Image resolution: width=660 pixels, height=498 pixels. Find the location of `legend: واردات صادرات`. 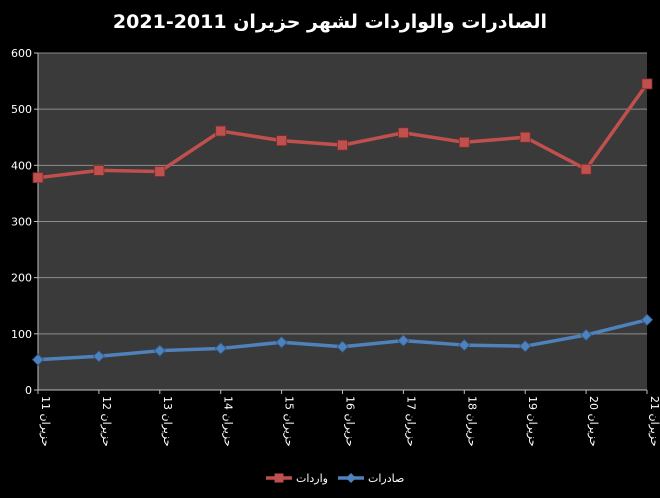

legend: واردات صادرات is located at coordinates (335, 478).